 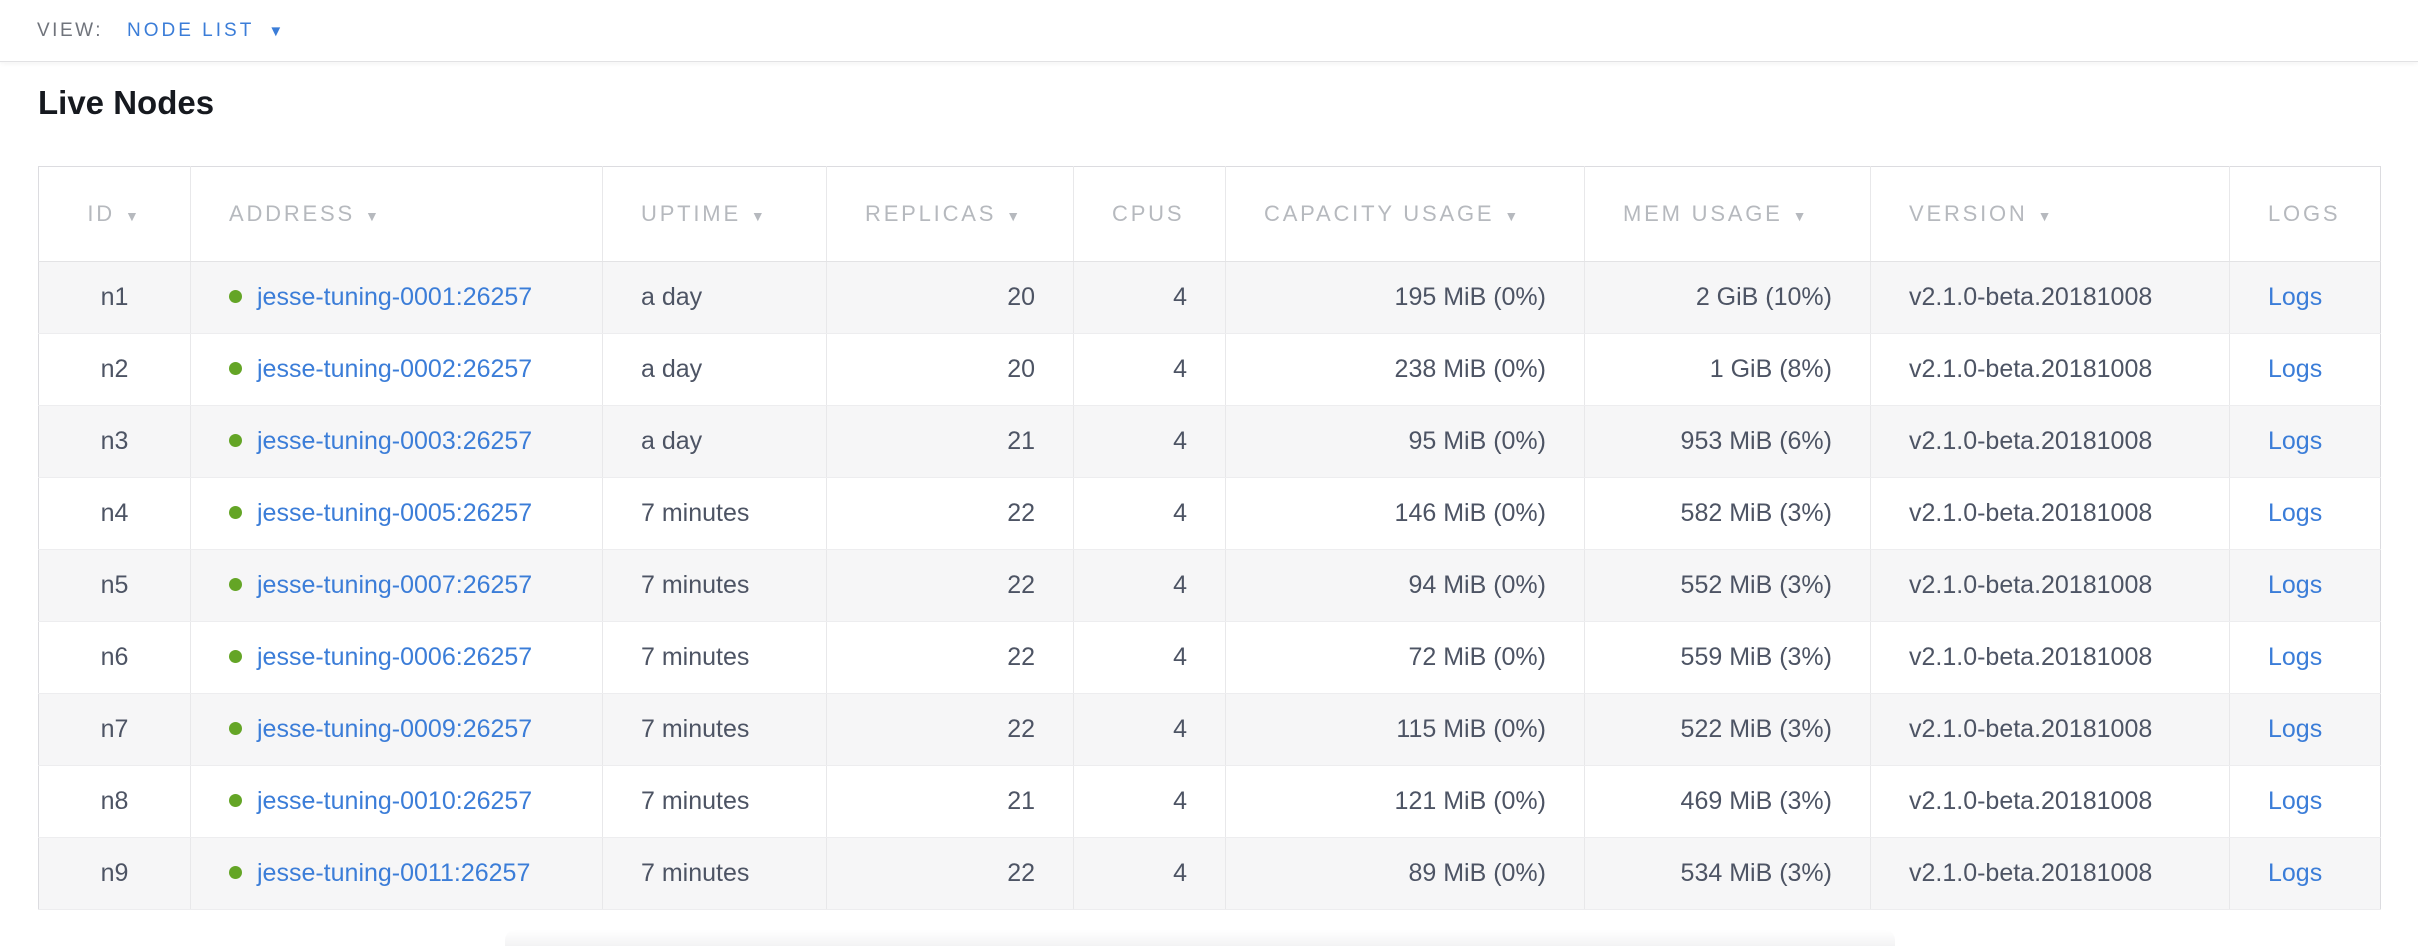 I want to click on address-link: jesse-tuning-0003:26257, so click(x=395, y=441).